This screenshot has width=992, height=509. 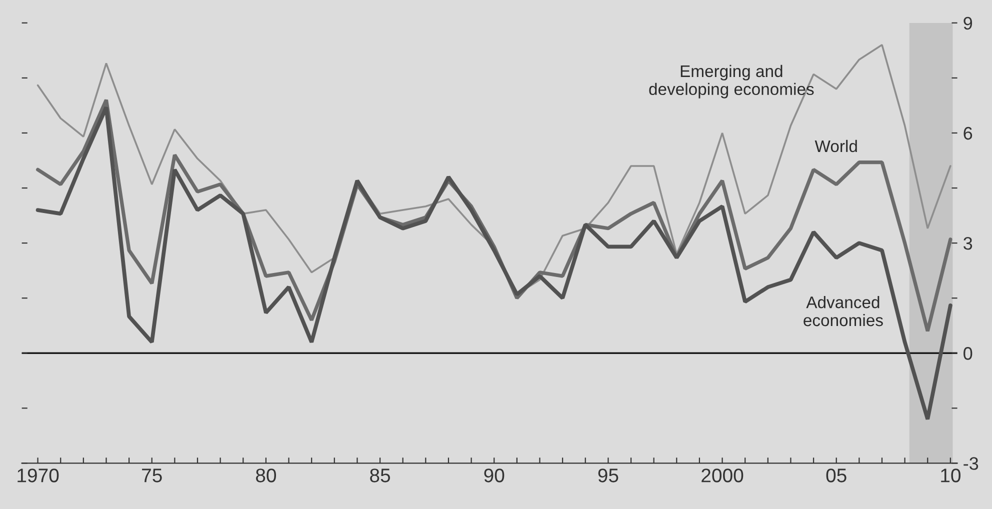 What do you see at coordinates (971, 463) in the screenshot?
I see `y-tick-label: -3` at bounding box center [971, 463].